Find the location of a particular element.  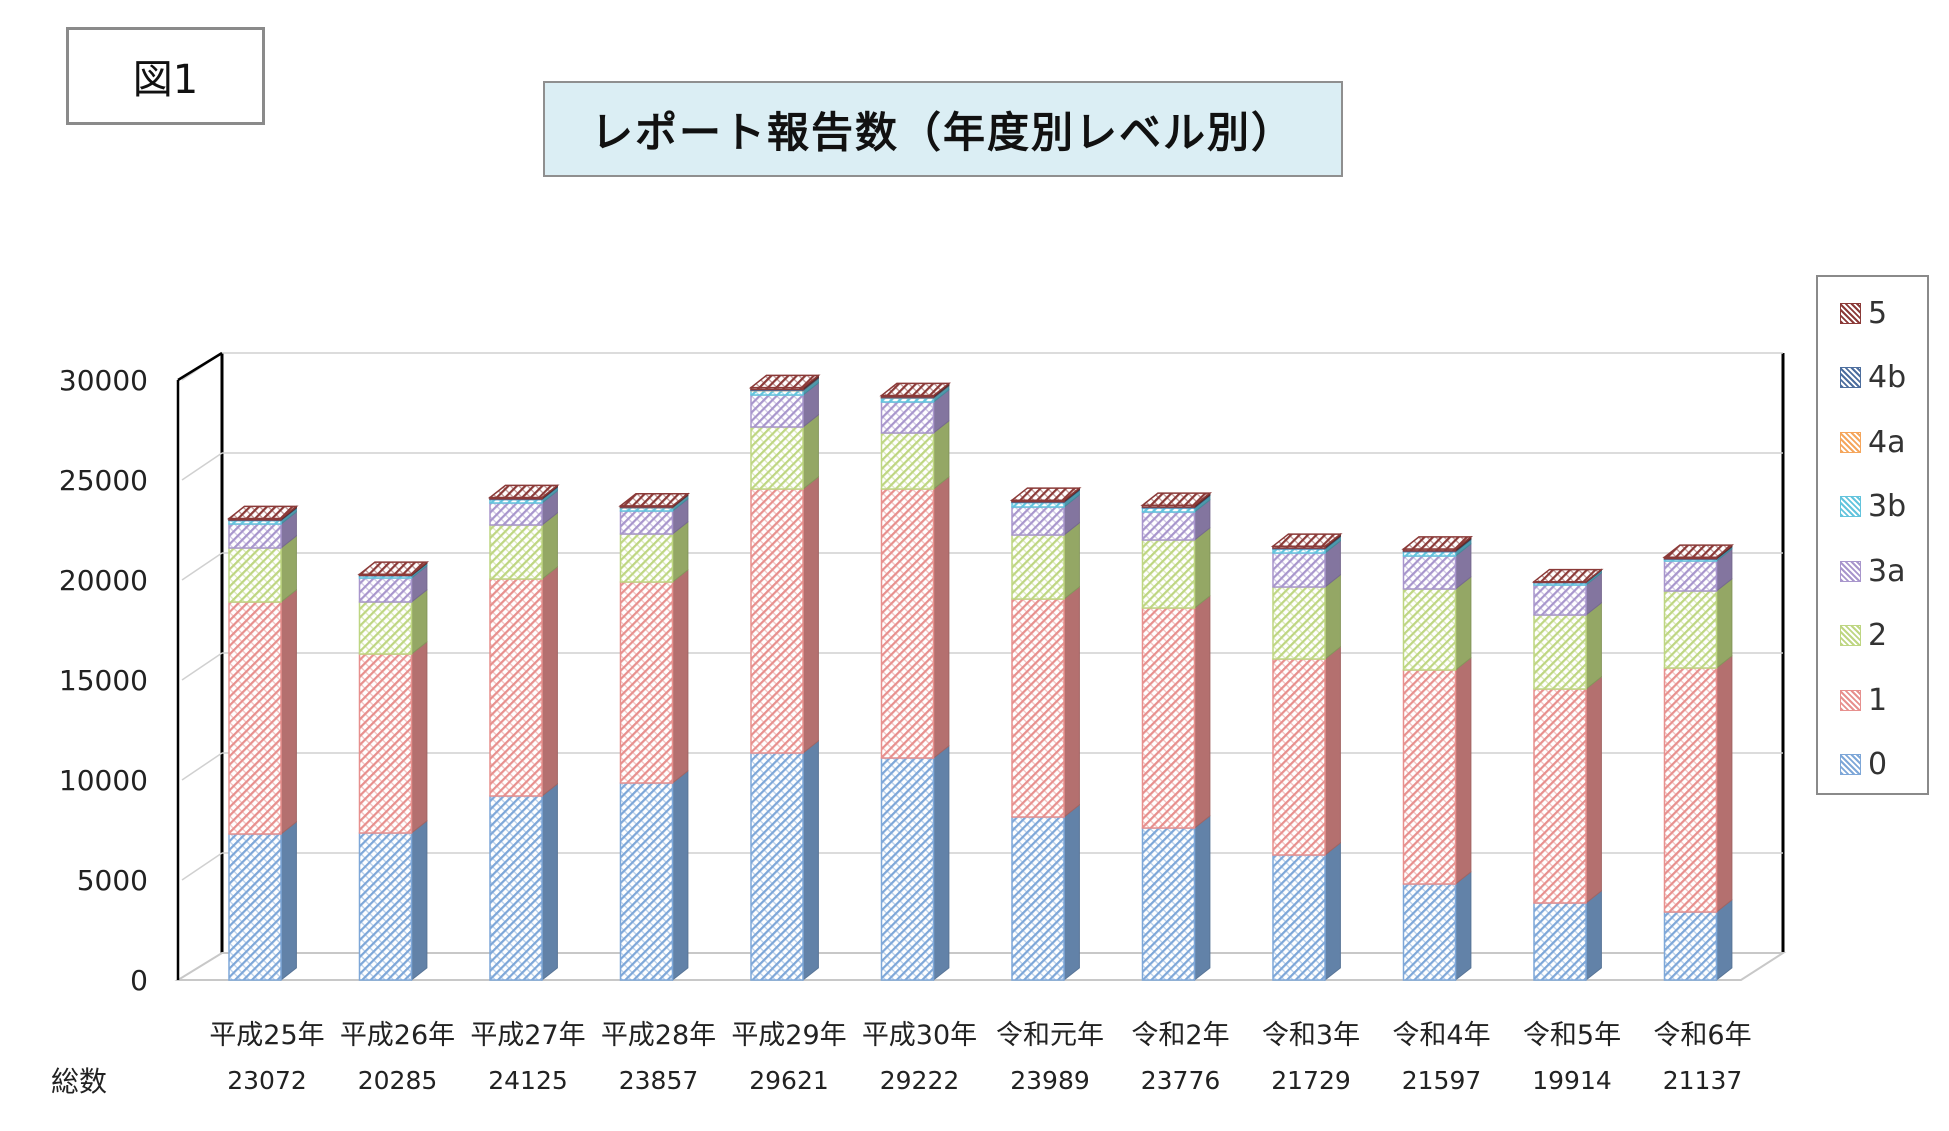

total-value-label: 29222 is located at coordinates (920, 1080).